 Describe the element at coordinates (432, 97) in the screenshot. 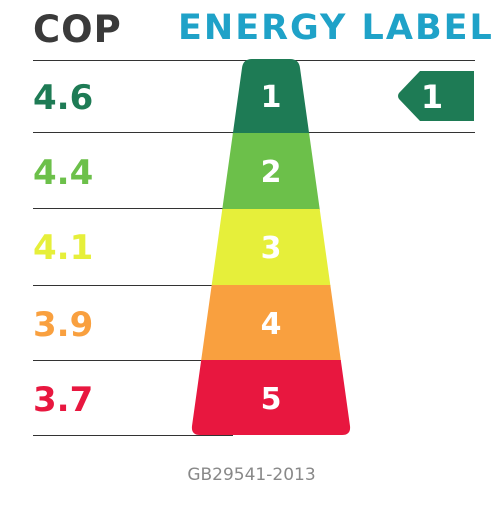

I see `indicator-grade-number: 1` at that location.